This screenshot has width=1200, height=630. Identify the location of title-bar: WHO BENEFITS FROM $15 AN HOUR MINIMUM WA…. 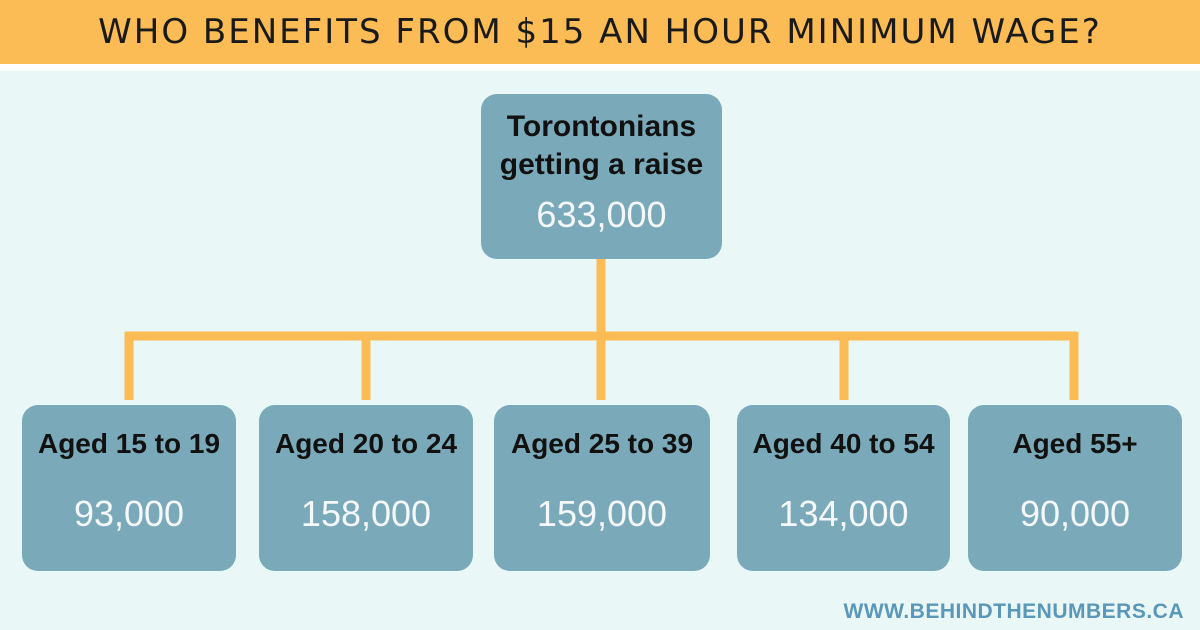
(600, 32).